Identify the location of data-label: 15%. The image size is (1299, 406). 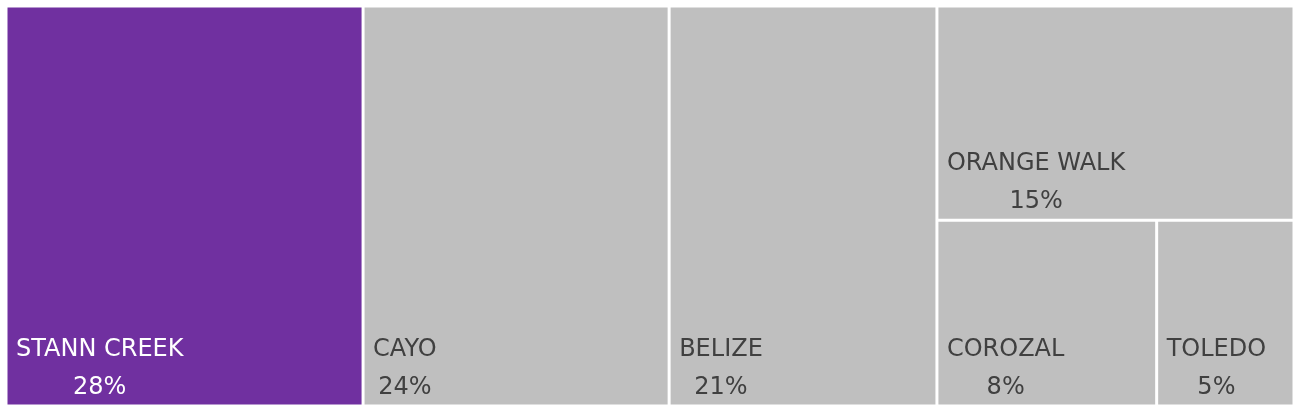
(1036, 200).